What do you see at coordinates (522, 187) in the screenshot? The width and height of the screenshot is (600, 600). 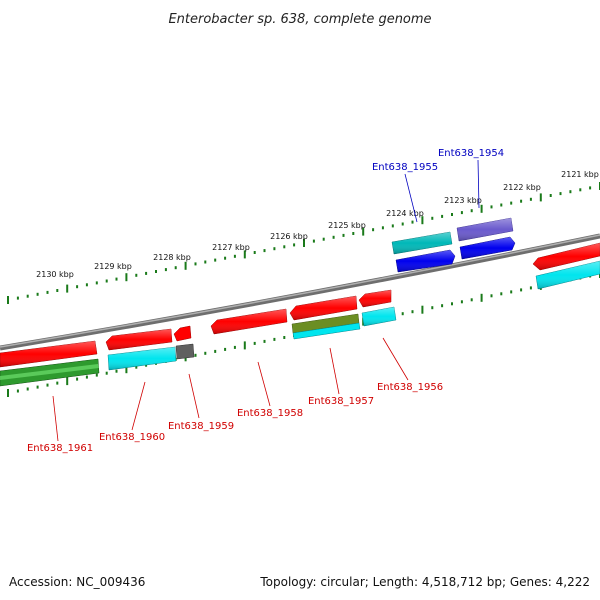 I see `ruler-label-2122: 2122 kbp` at bounding box center [522, 187].